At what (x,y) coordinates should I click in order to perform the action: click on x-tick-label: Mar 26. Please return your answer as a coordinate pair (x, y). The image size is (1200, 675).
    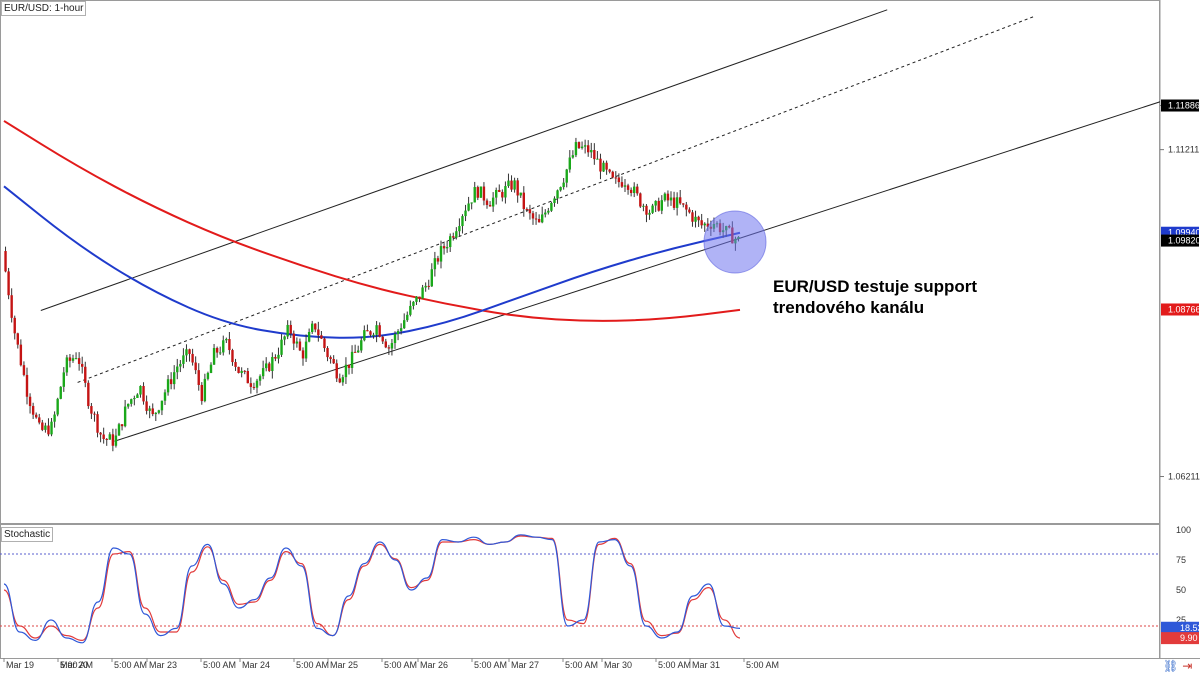
    Looking at the image, I should click on (434, 665).